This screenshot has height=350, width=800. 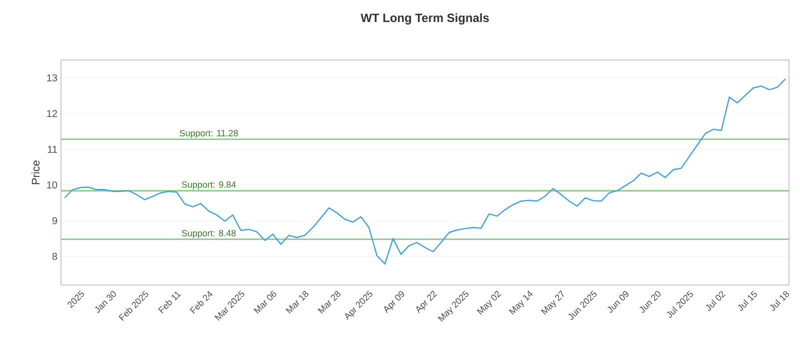 What do you see at coordinates (52, 114) in the screenshot?
I see `y-tick-label: 12` at bounding box center [52, 114].